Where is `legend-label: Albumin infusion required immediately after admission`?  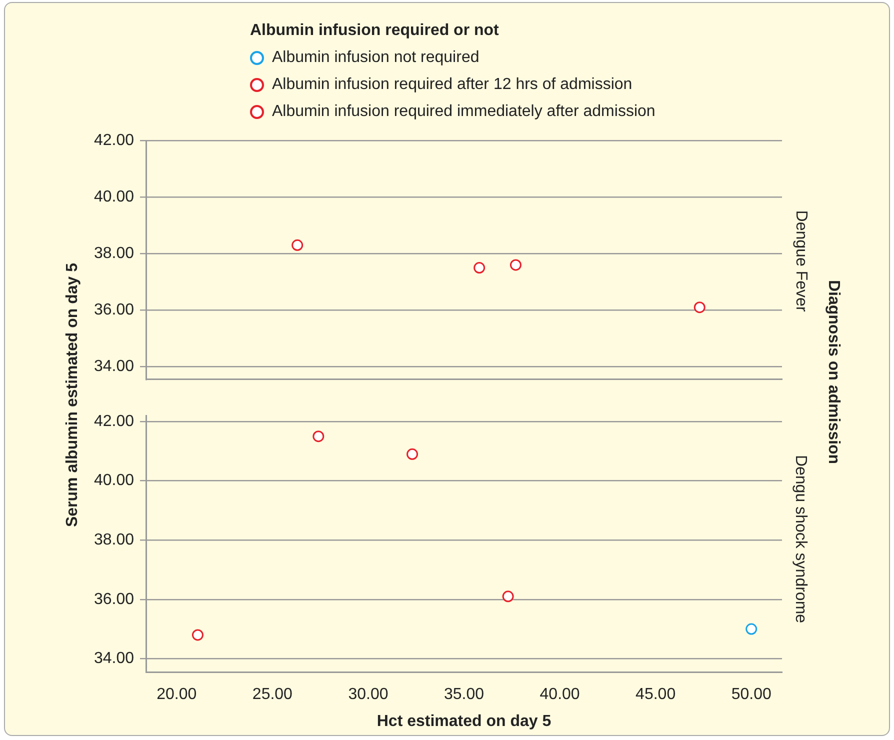 legend-label: Albumin infusion required immediately after admission is located at coordinates (464, 111).